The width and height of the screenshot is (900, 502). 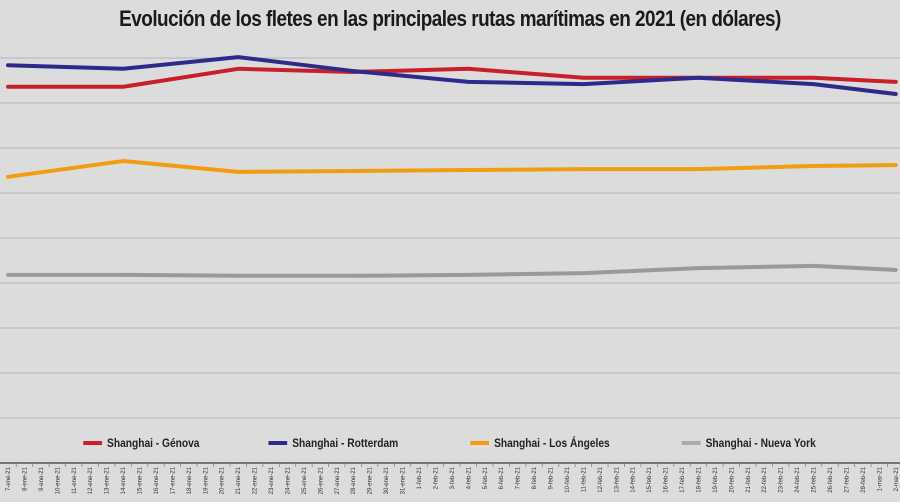 What do you see at coordinates (535, 477) in the screenshot?
I see `x-tick-label: 8-feb-21` at bounding box center [535, 477].